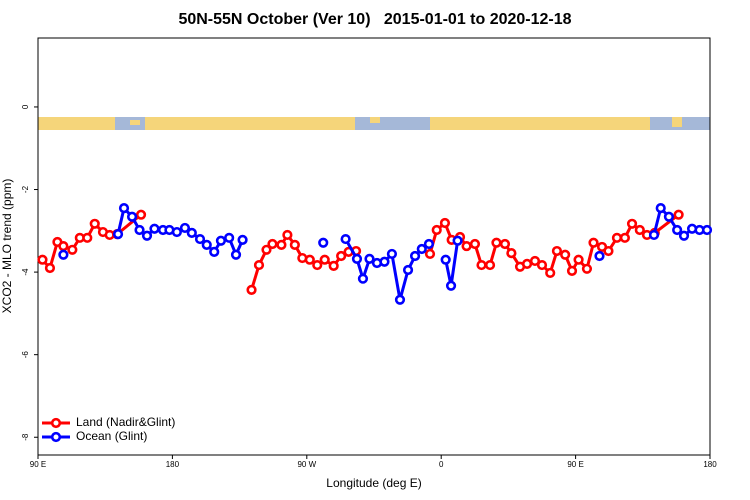 The width and height of the screenshot is (750, 500). Describe the element at coordinates (7, 246) in the screenshot. I see `y-axis-label: XCO2 - MLO trend (ppm)` at that location.